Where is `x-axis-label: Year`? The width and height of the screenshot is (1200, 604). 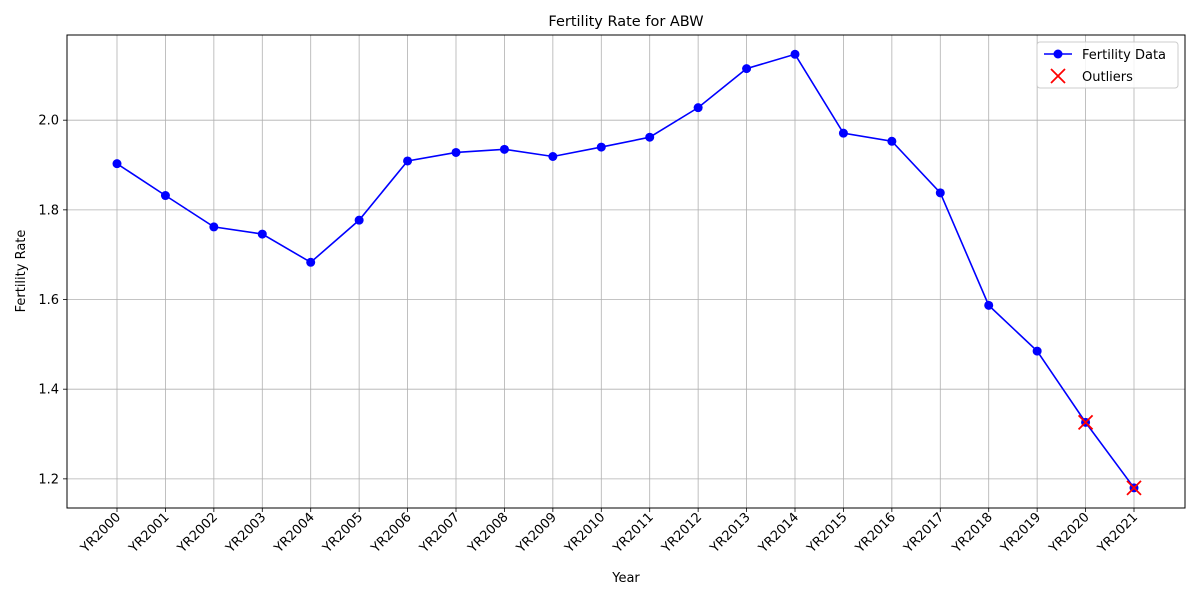
x-axis-label: Year is located at coordinates (625, 578).